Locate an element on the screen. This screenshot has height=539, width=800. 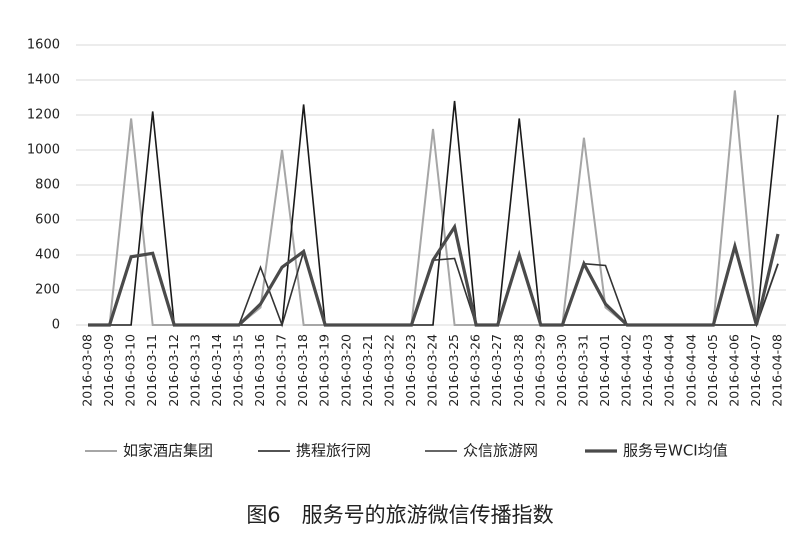
legend-label: 众信旅游网 is located at coordinates (500, 451).